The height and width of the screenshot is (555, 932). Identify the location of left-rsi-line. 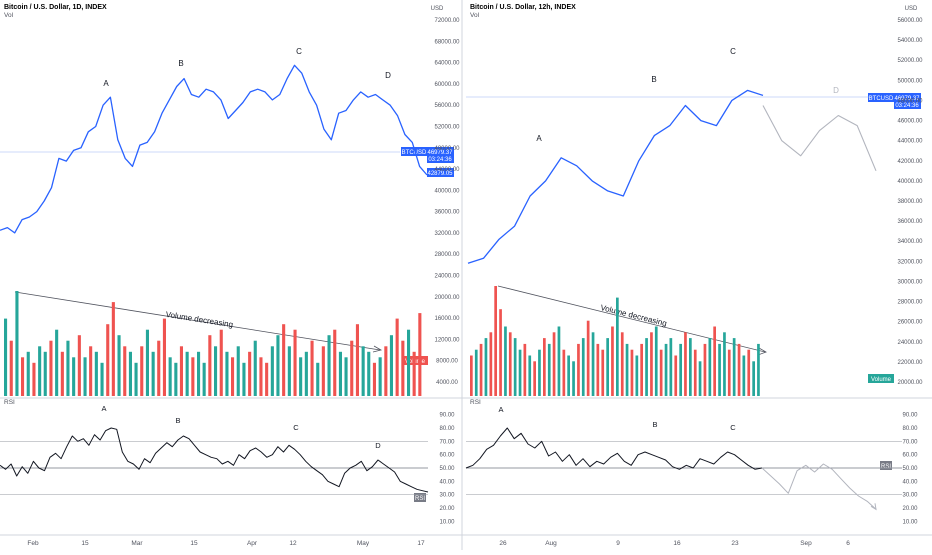
(214, 460).